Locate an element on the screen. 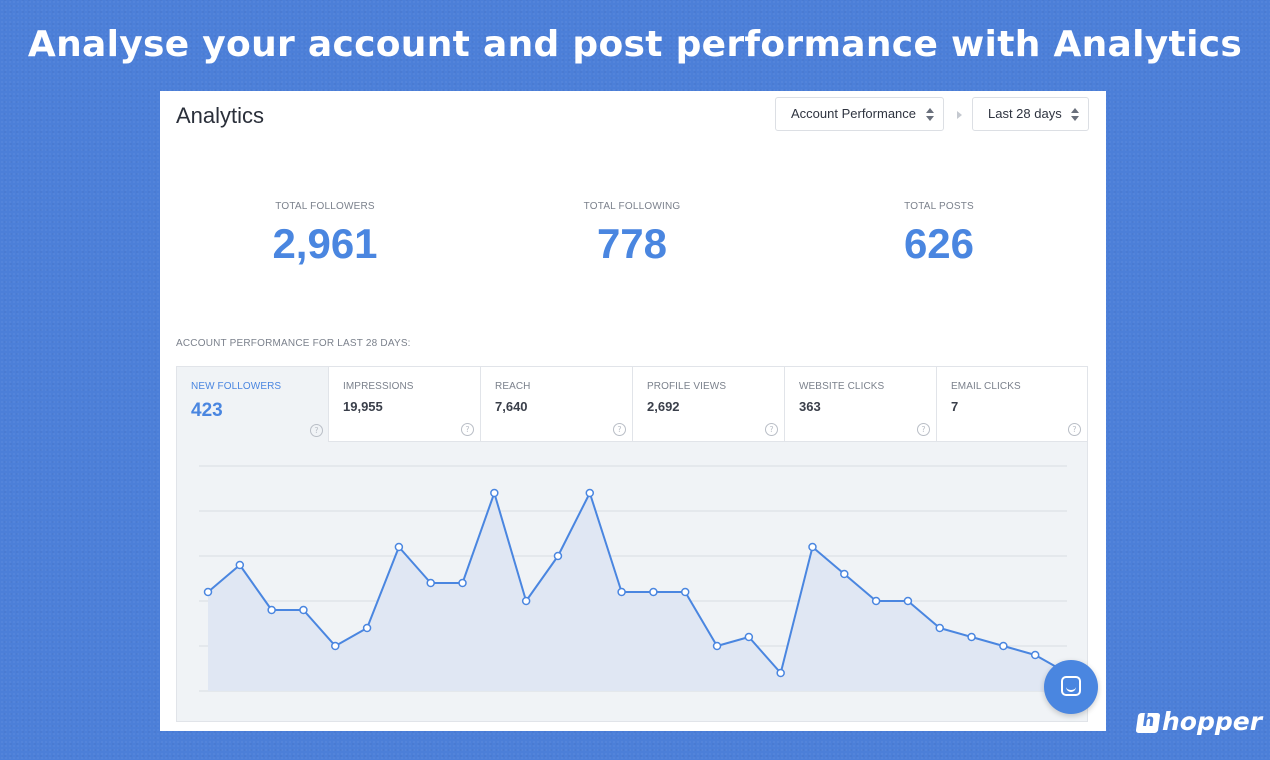 The width and height of the screenshot is (1270, 760). chat-bubble-icon is located at coordinates (1071, 686).